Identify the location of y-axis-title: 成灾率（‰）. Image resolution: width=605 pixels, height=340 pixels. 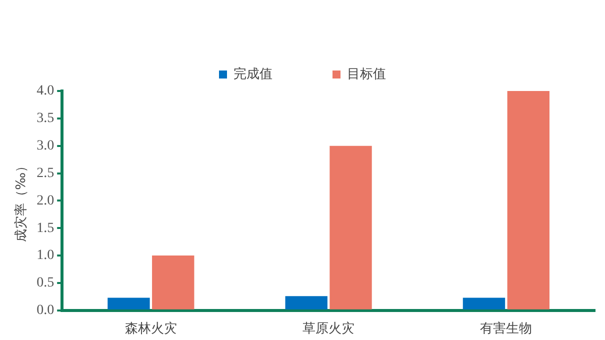
(21, 200).